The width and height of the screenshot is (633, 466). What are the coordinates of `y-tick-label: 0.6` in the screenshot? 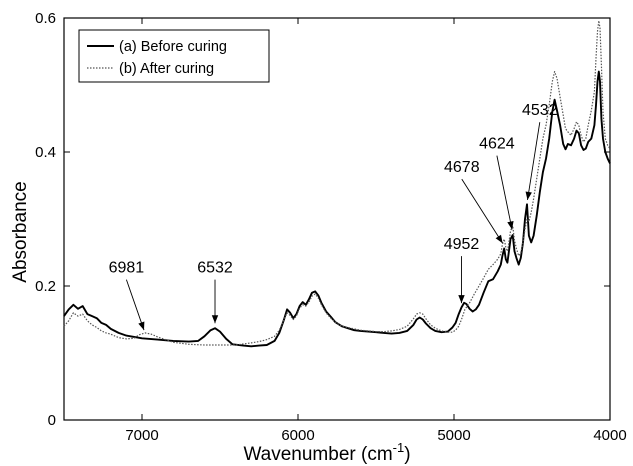 It's located at (45, 18).